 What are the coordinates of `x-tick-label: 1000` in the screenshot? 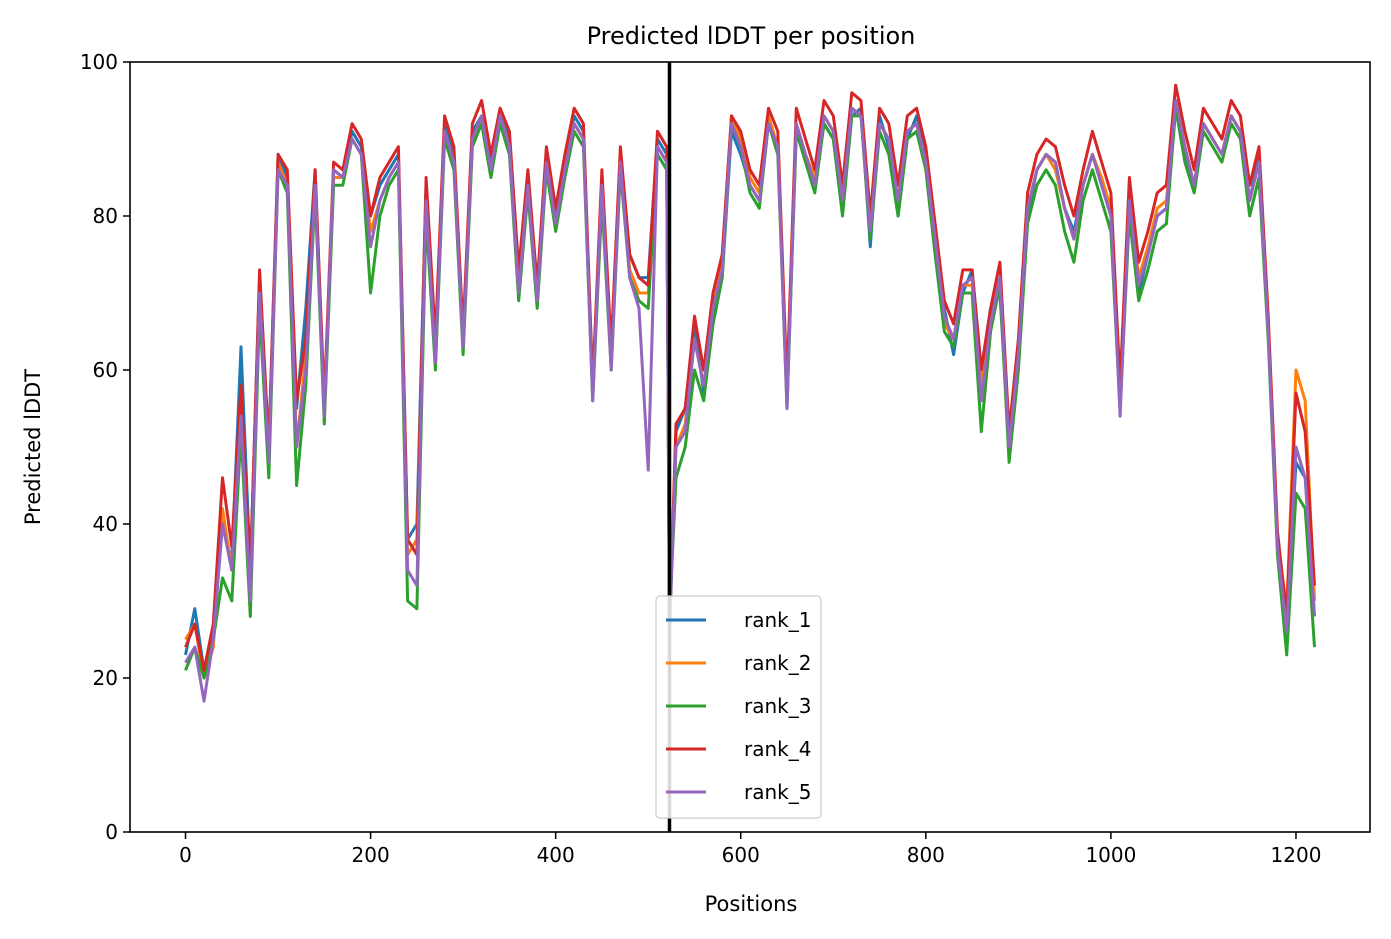 It's located at (1110, 855).